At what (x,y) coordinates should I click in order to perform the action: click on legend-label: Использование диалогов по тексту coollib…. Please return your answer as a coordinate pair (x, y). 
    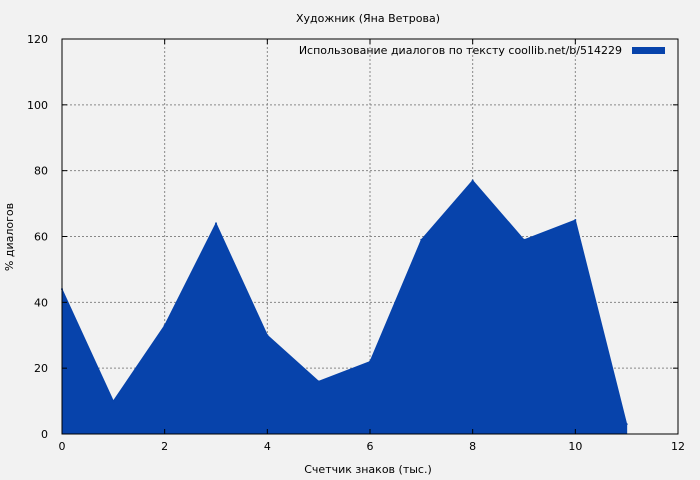
    Looking at the image, I should click on (460, 50).